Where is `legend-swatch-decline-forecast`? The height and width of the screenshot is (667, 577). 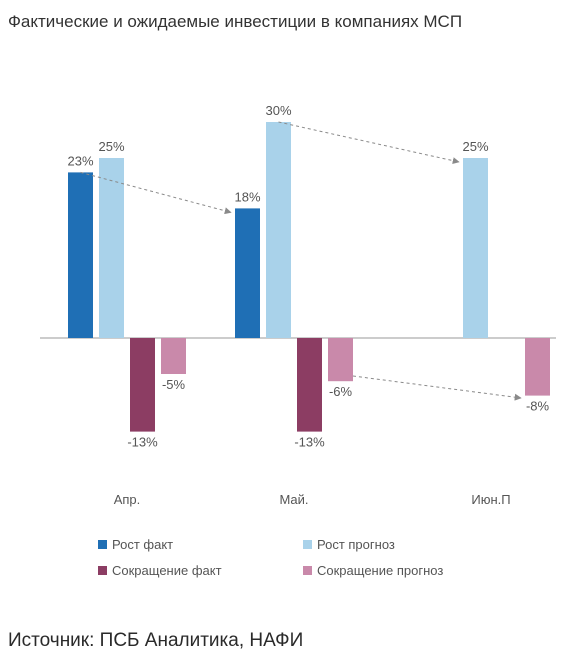
legend-swatch-decline-forecast is located at coordinates (307, 570).